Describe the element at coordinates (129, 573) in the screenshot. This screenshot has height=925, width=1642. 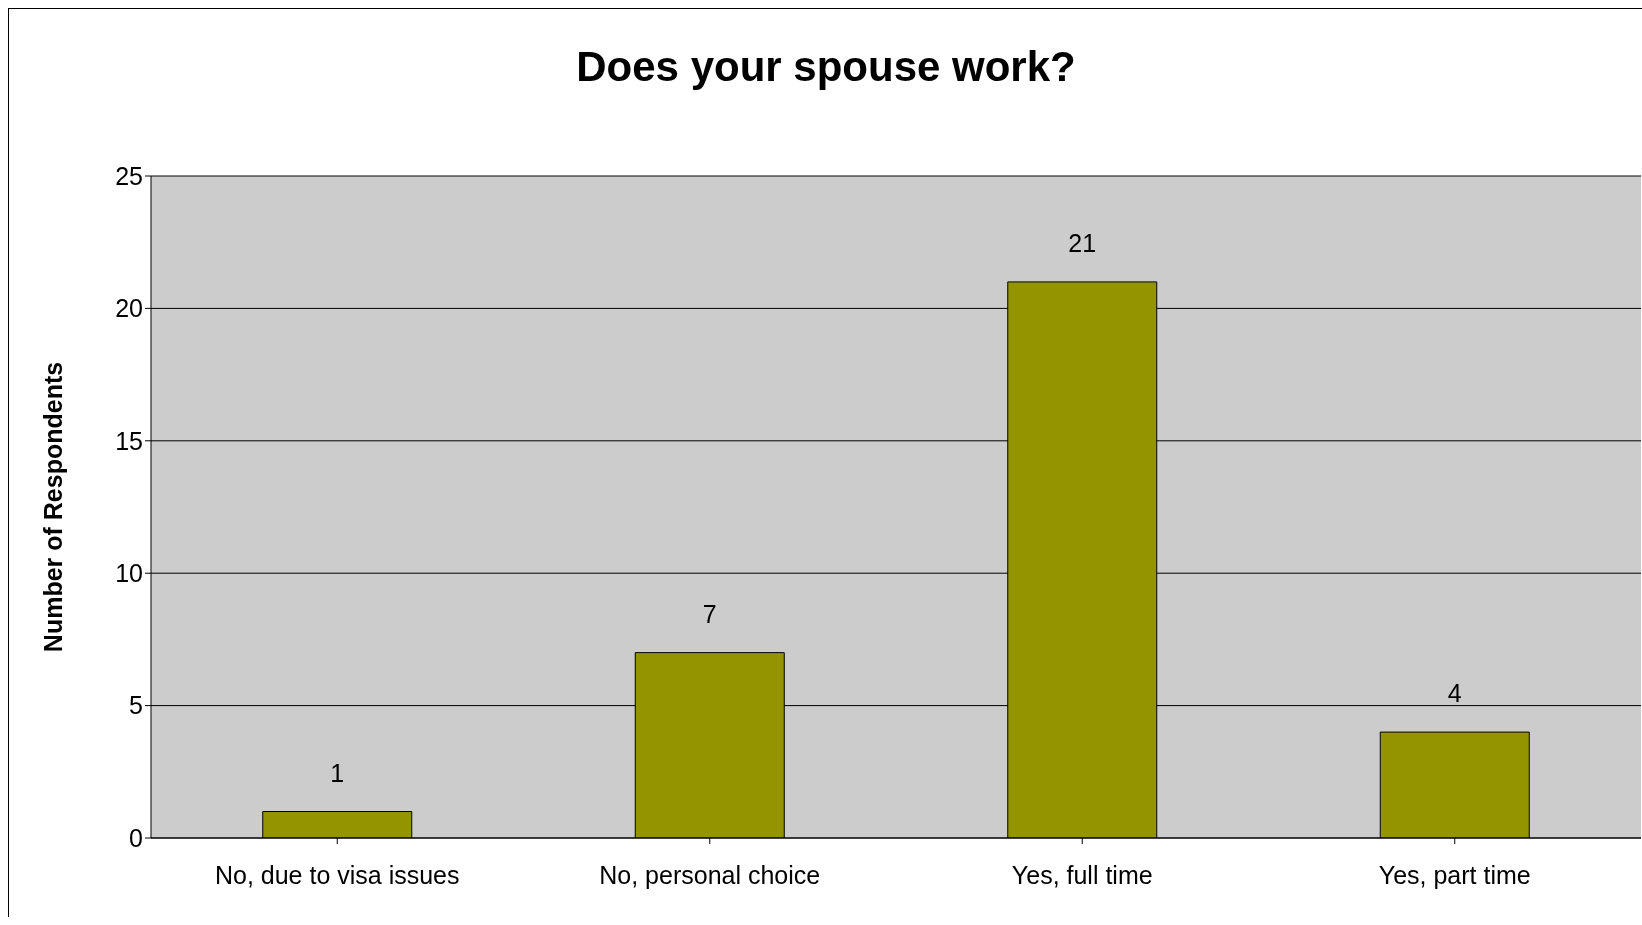
I see `y-tick-label: 10` at that location.